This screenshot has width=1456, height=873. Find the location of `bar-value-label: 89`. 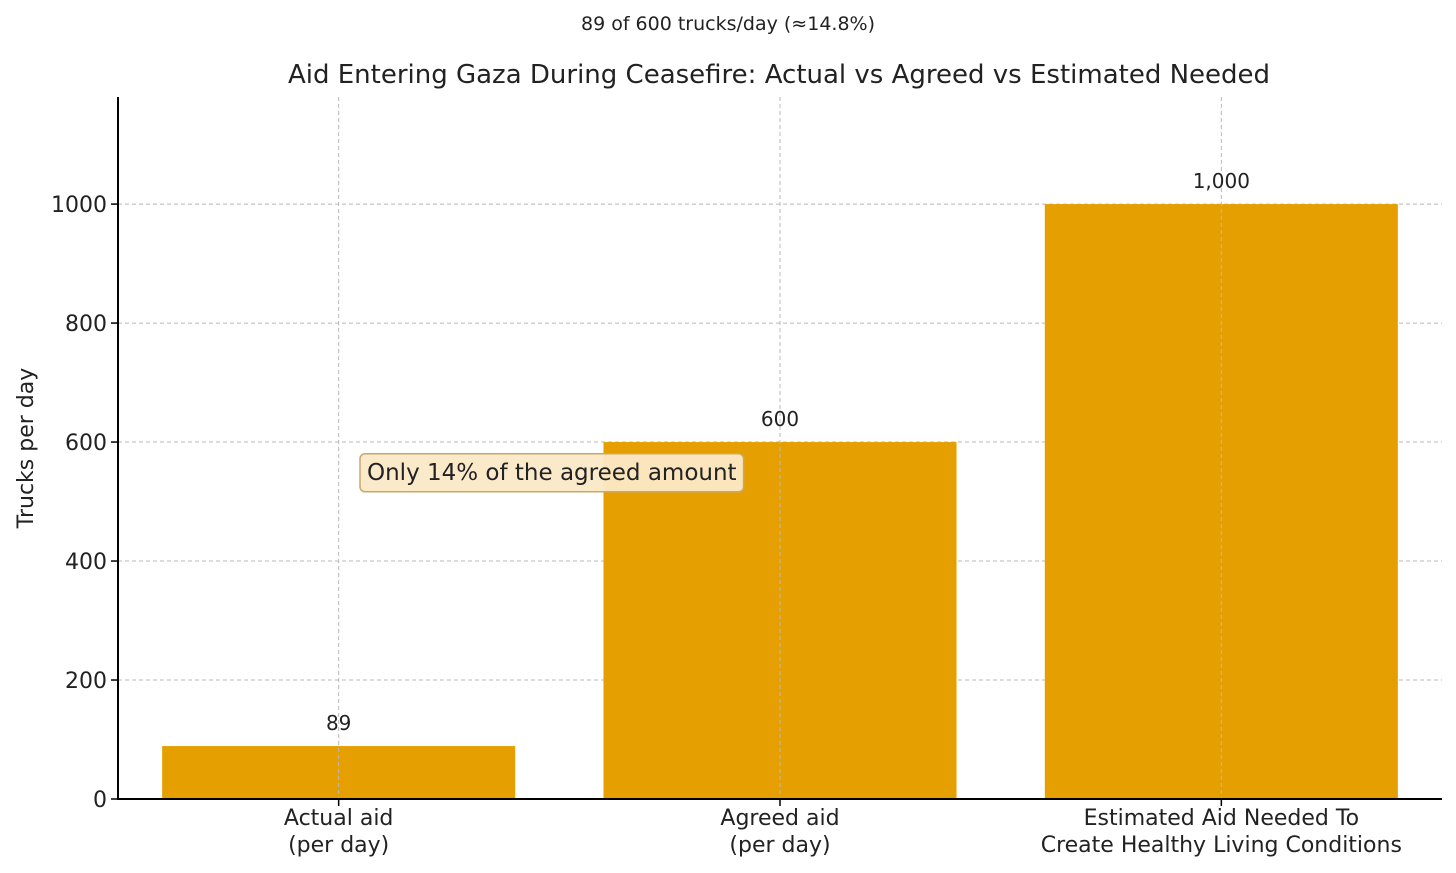

bar-value-label: 89 is located at coordinates (338, 723).